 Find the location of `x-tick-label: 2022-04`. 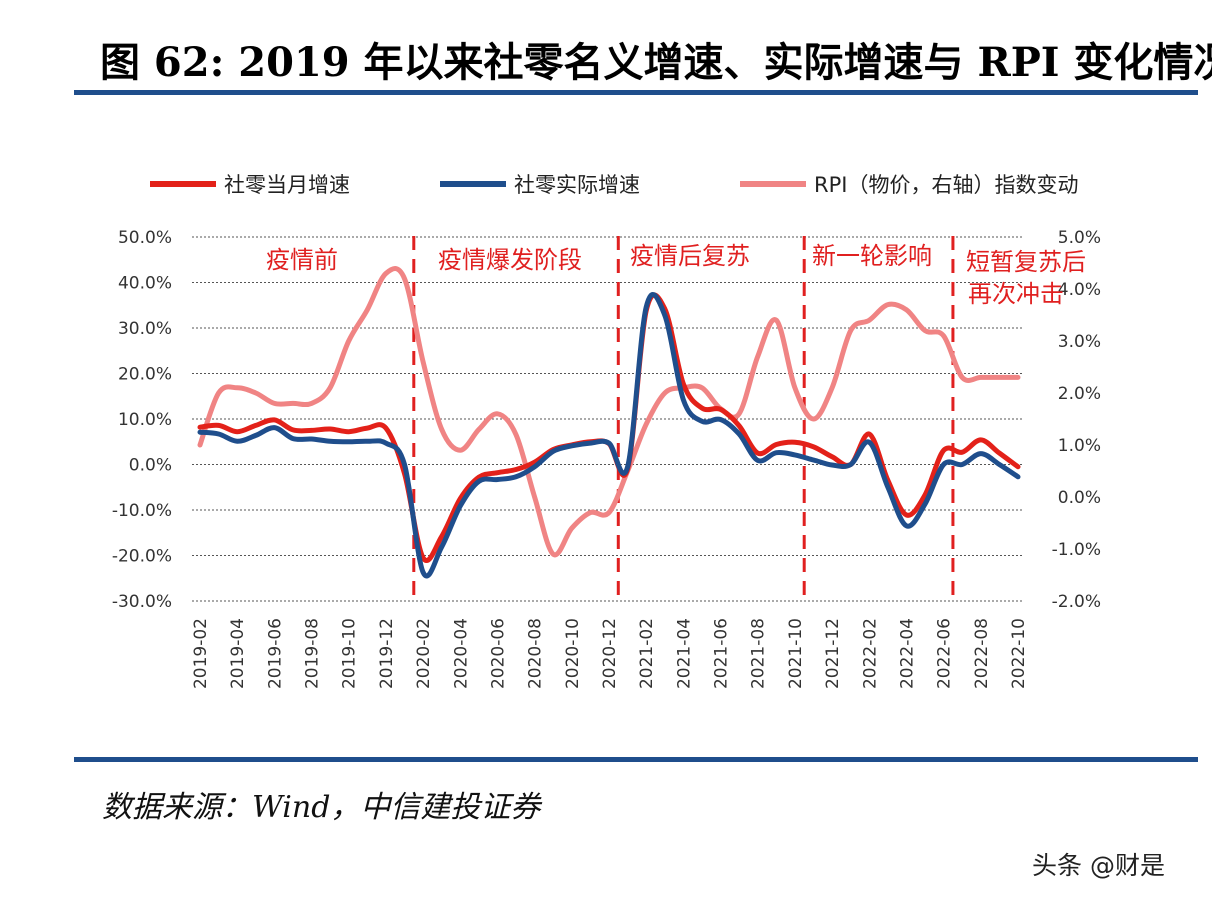

x-tick-label: 2022-04 is located at coordinates (907, 653).